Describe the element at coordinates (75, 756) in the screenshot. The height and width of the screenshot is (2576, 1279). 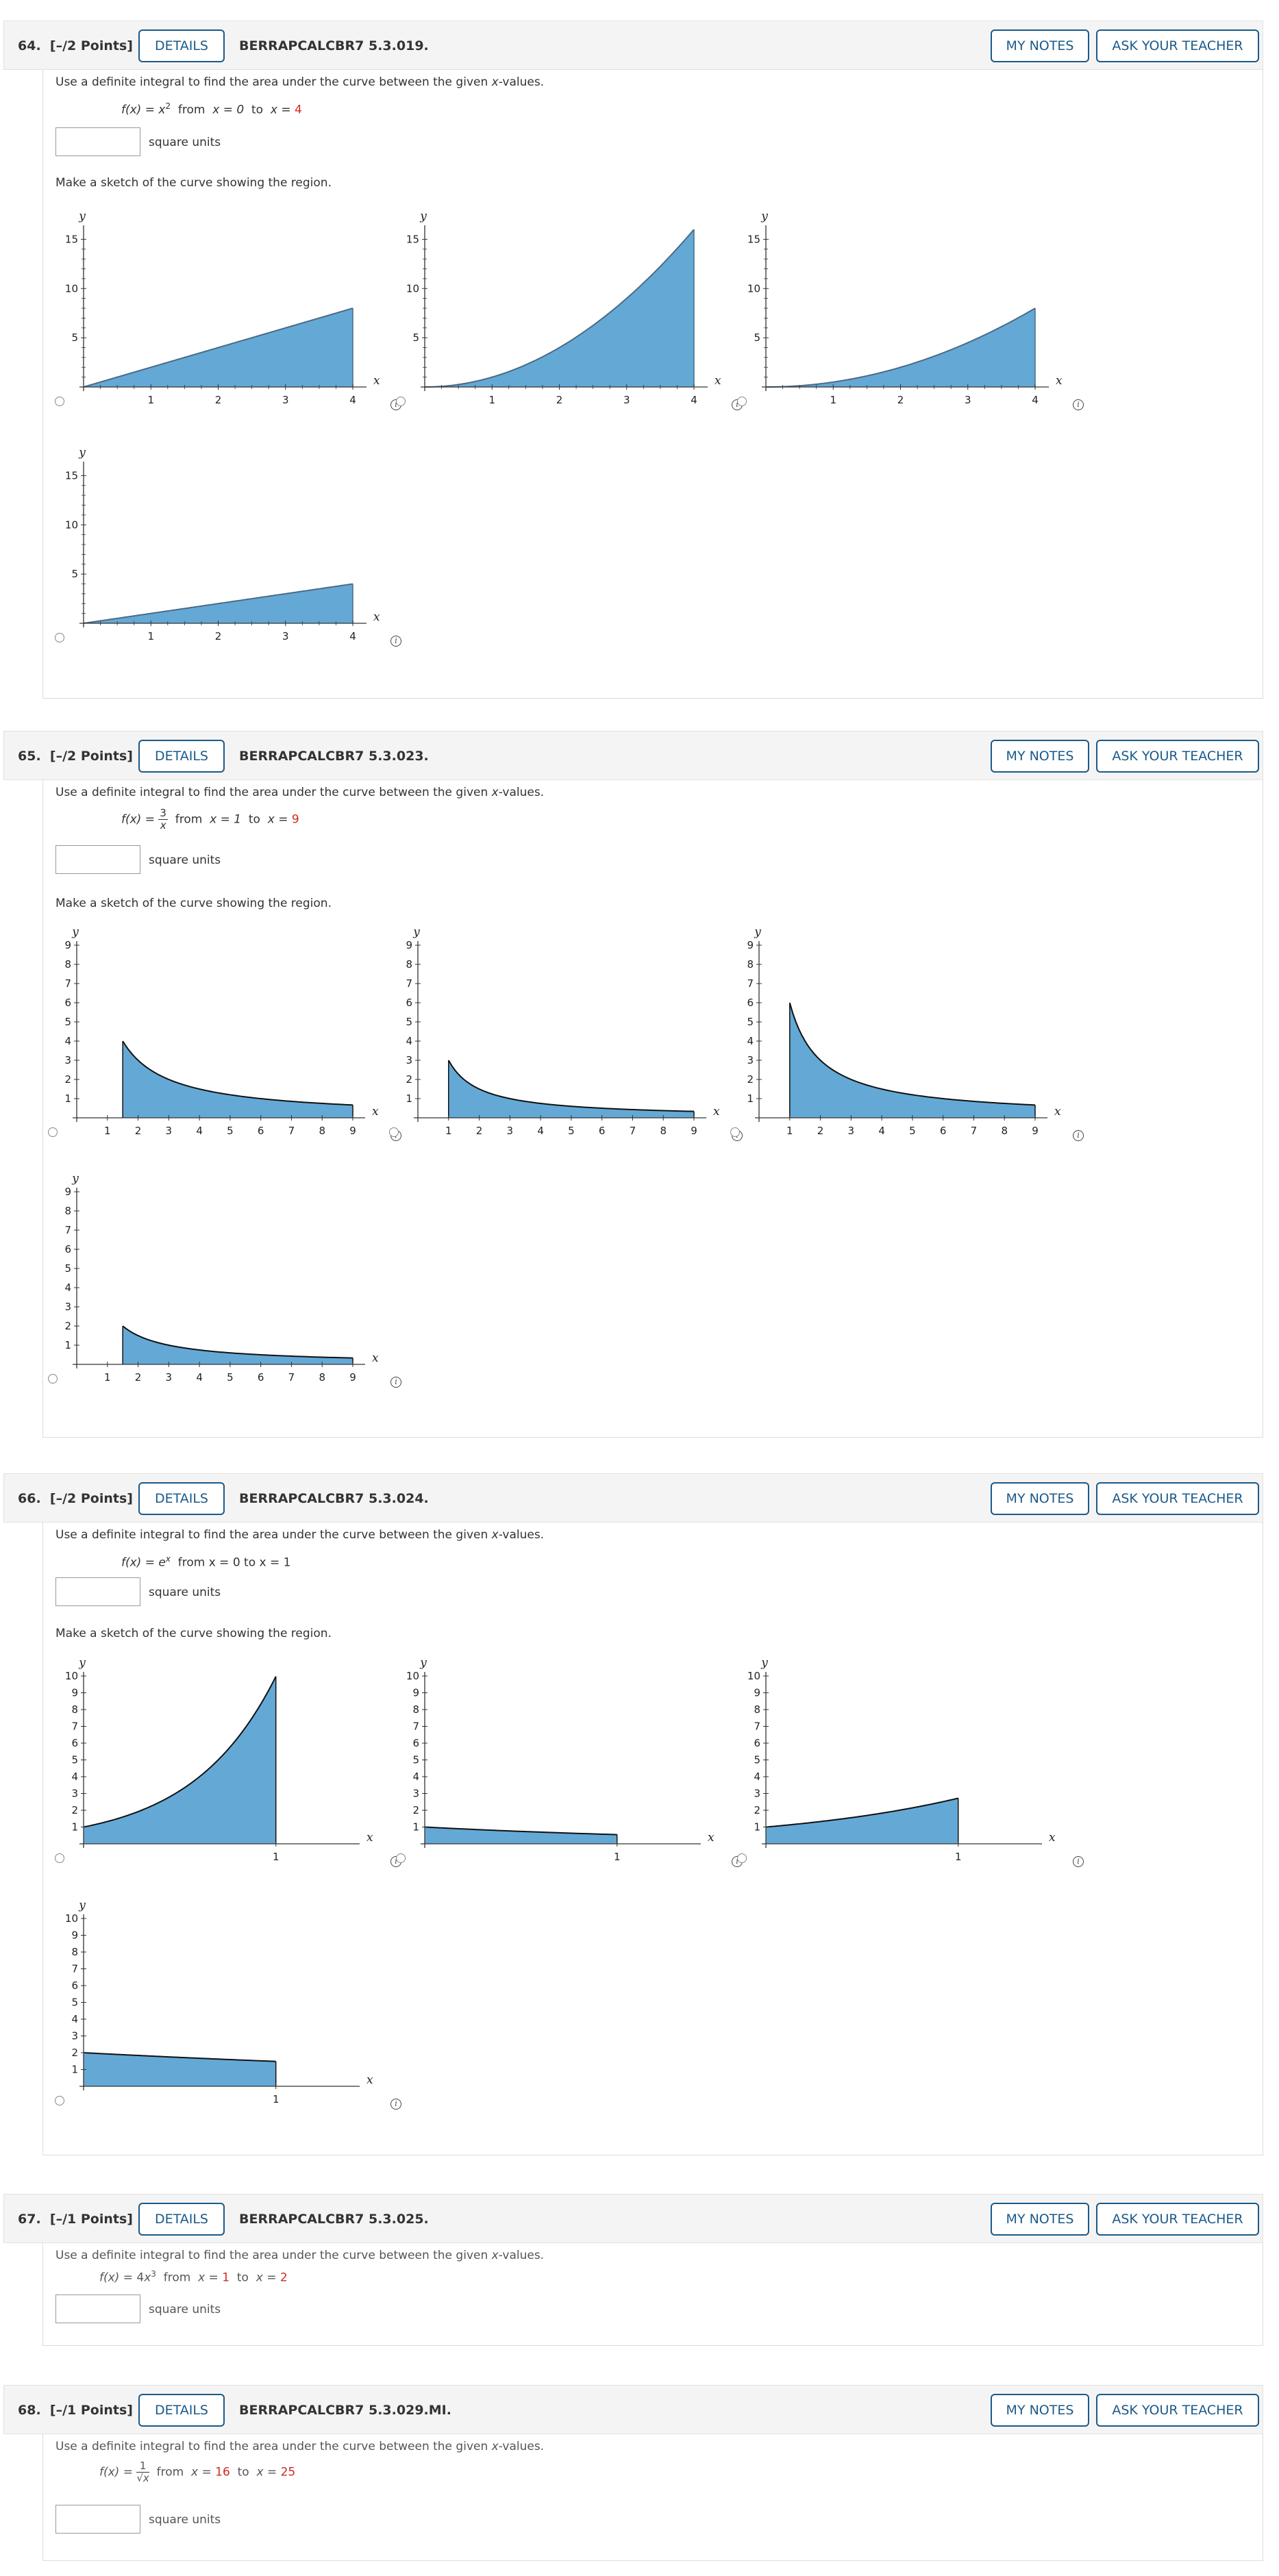
I see `question-number: 65. [–/2 Points]` at that location.